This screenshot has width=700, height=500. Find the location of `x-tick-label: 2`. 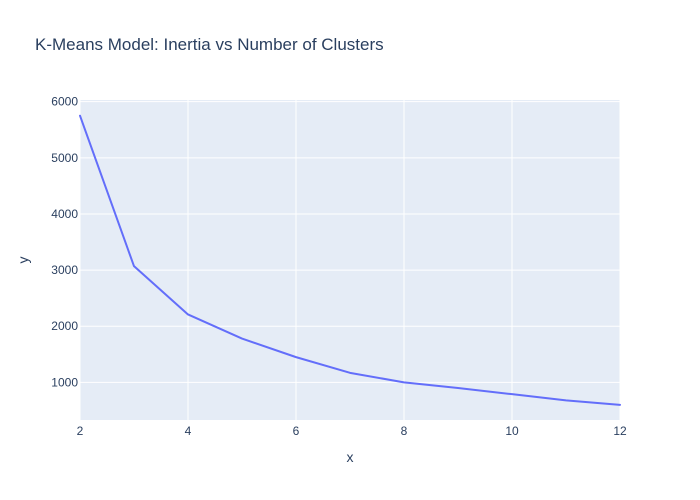

x-tick-label: 2 is located at coordinates (80, 431).